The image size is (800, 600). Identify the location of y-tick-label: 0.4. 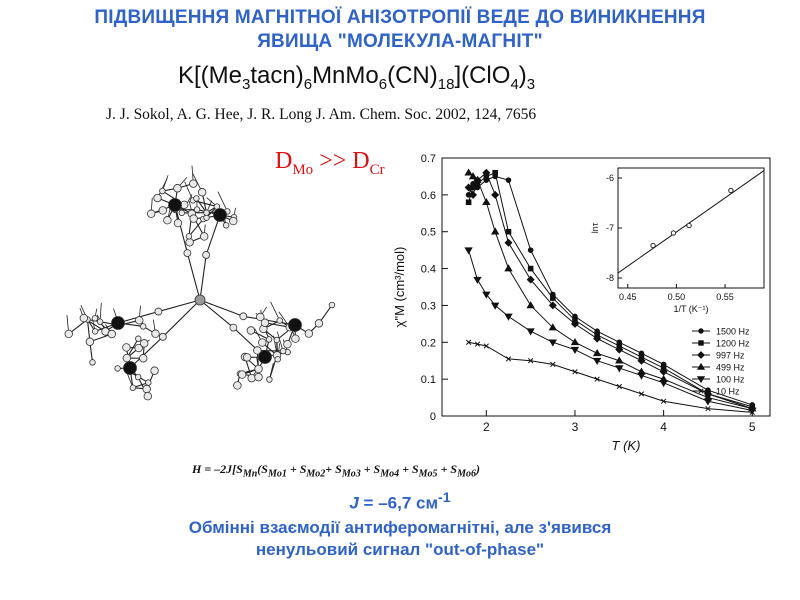
(428, 270).